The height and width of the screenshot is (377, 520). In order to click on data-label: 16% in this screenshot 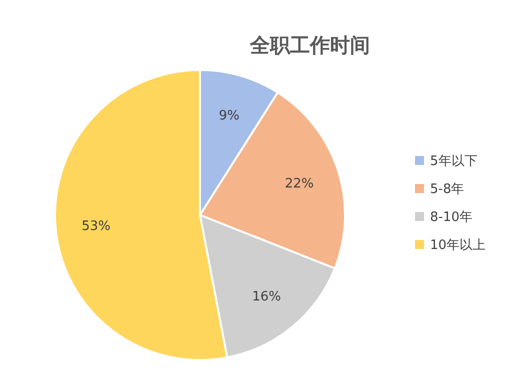, I will do `click(266, 296)`.